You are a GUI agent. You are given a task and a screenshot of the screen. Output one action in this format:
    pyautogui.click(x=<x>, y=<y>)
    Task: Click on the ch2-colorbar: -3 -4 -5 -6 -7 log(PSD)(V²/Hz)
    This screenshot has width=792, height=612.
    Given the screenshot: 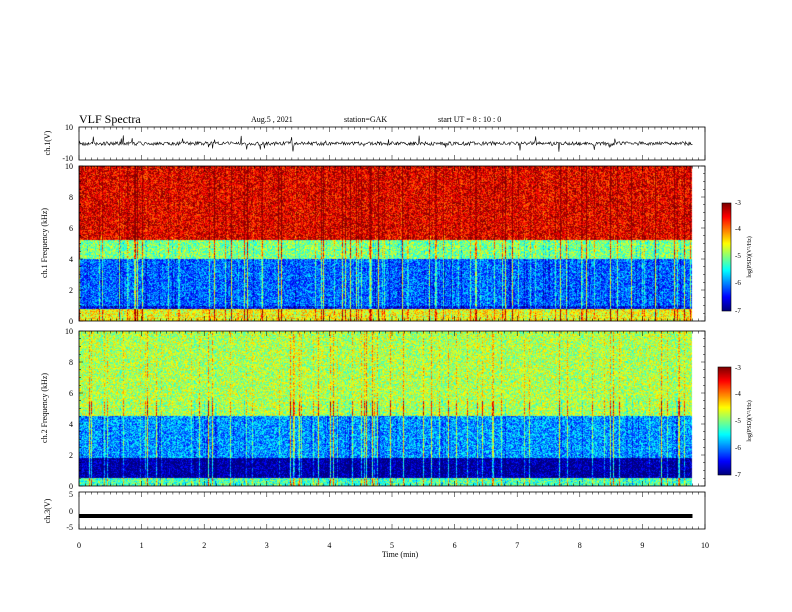 What is the action you would take?
    pyautogui.click(x=735, y=421)
    